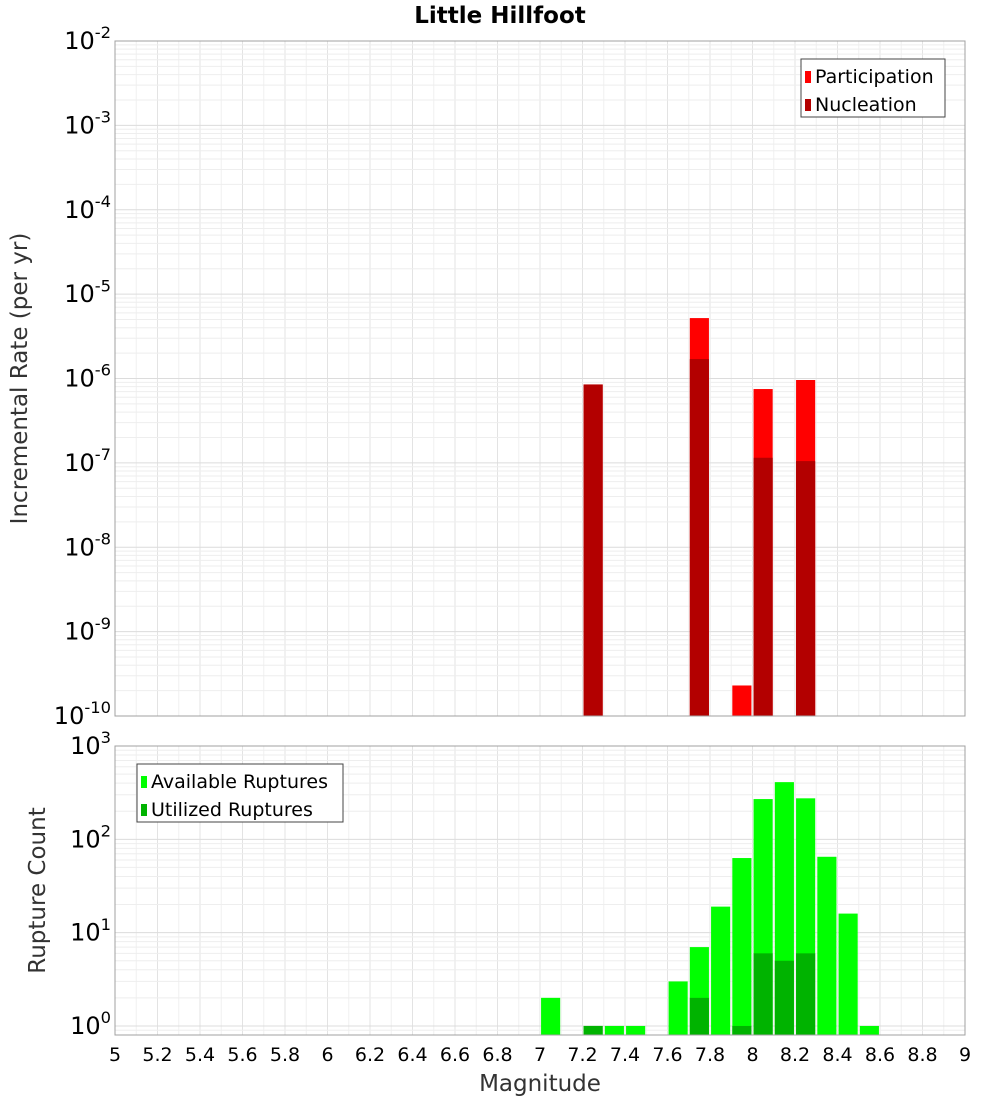  Describe the element at coordinates (500, 16) in the screenshot. I see `chart-title: Little Hillfoot` at that location.